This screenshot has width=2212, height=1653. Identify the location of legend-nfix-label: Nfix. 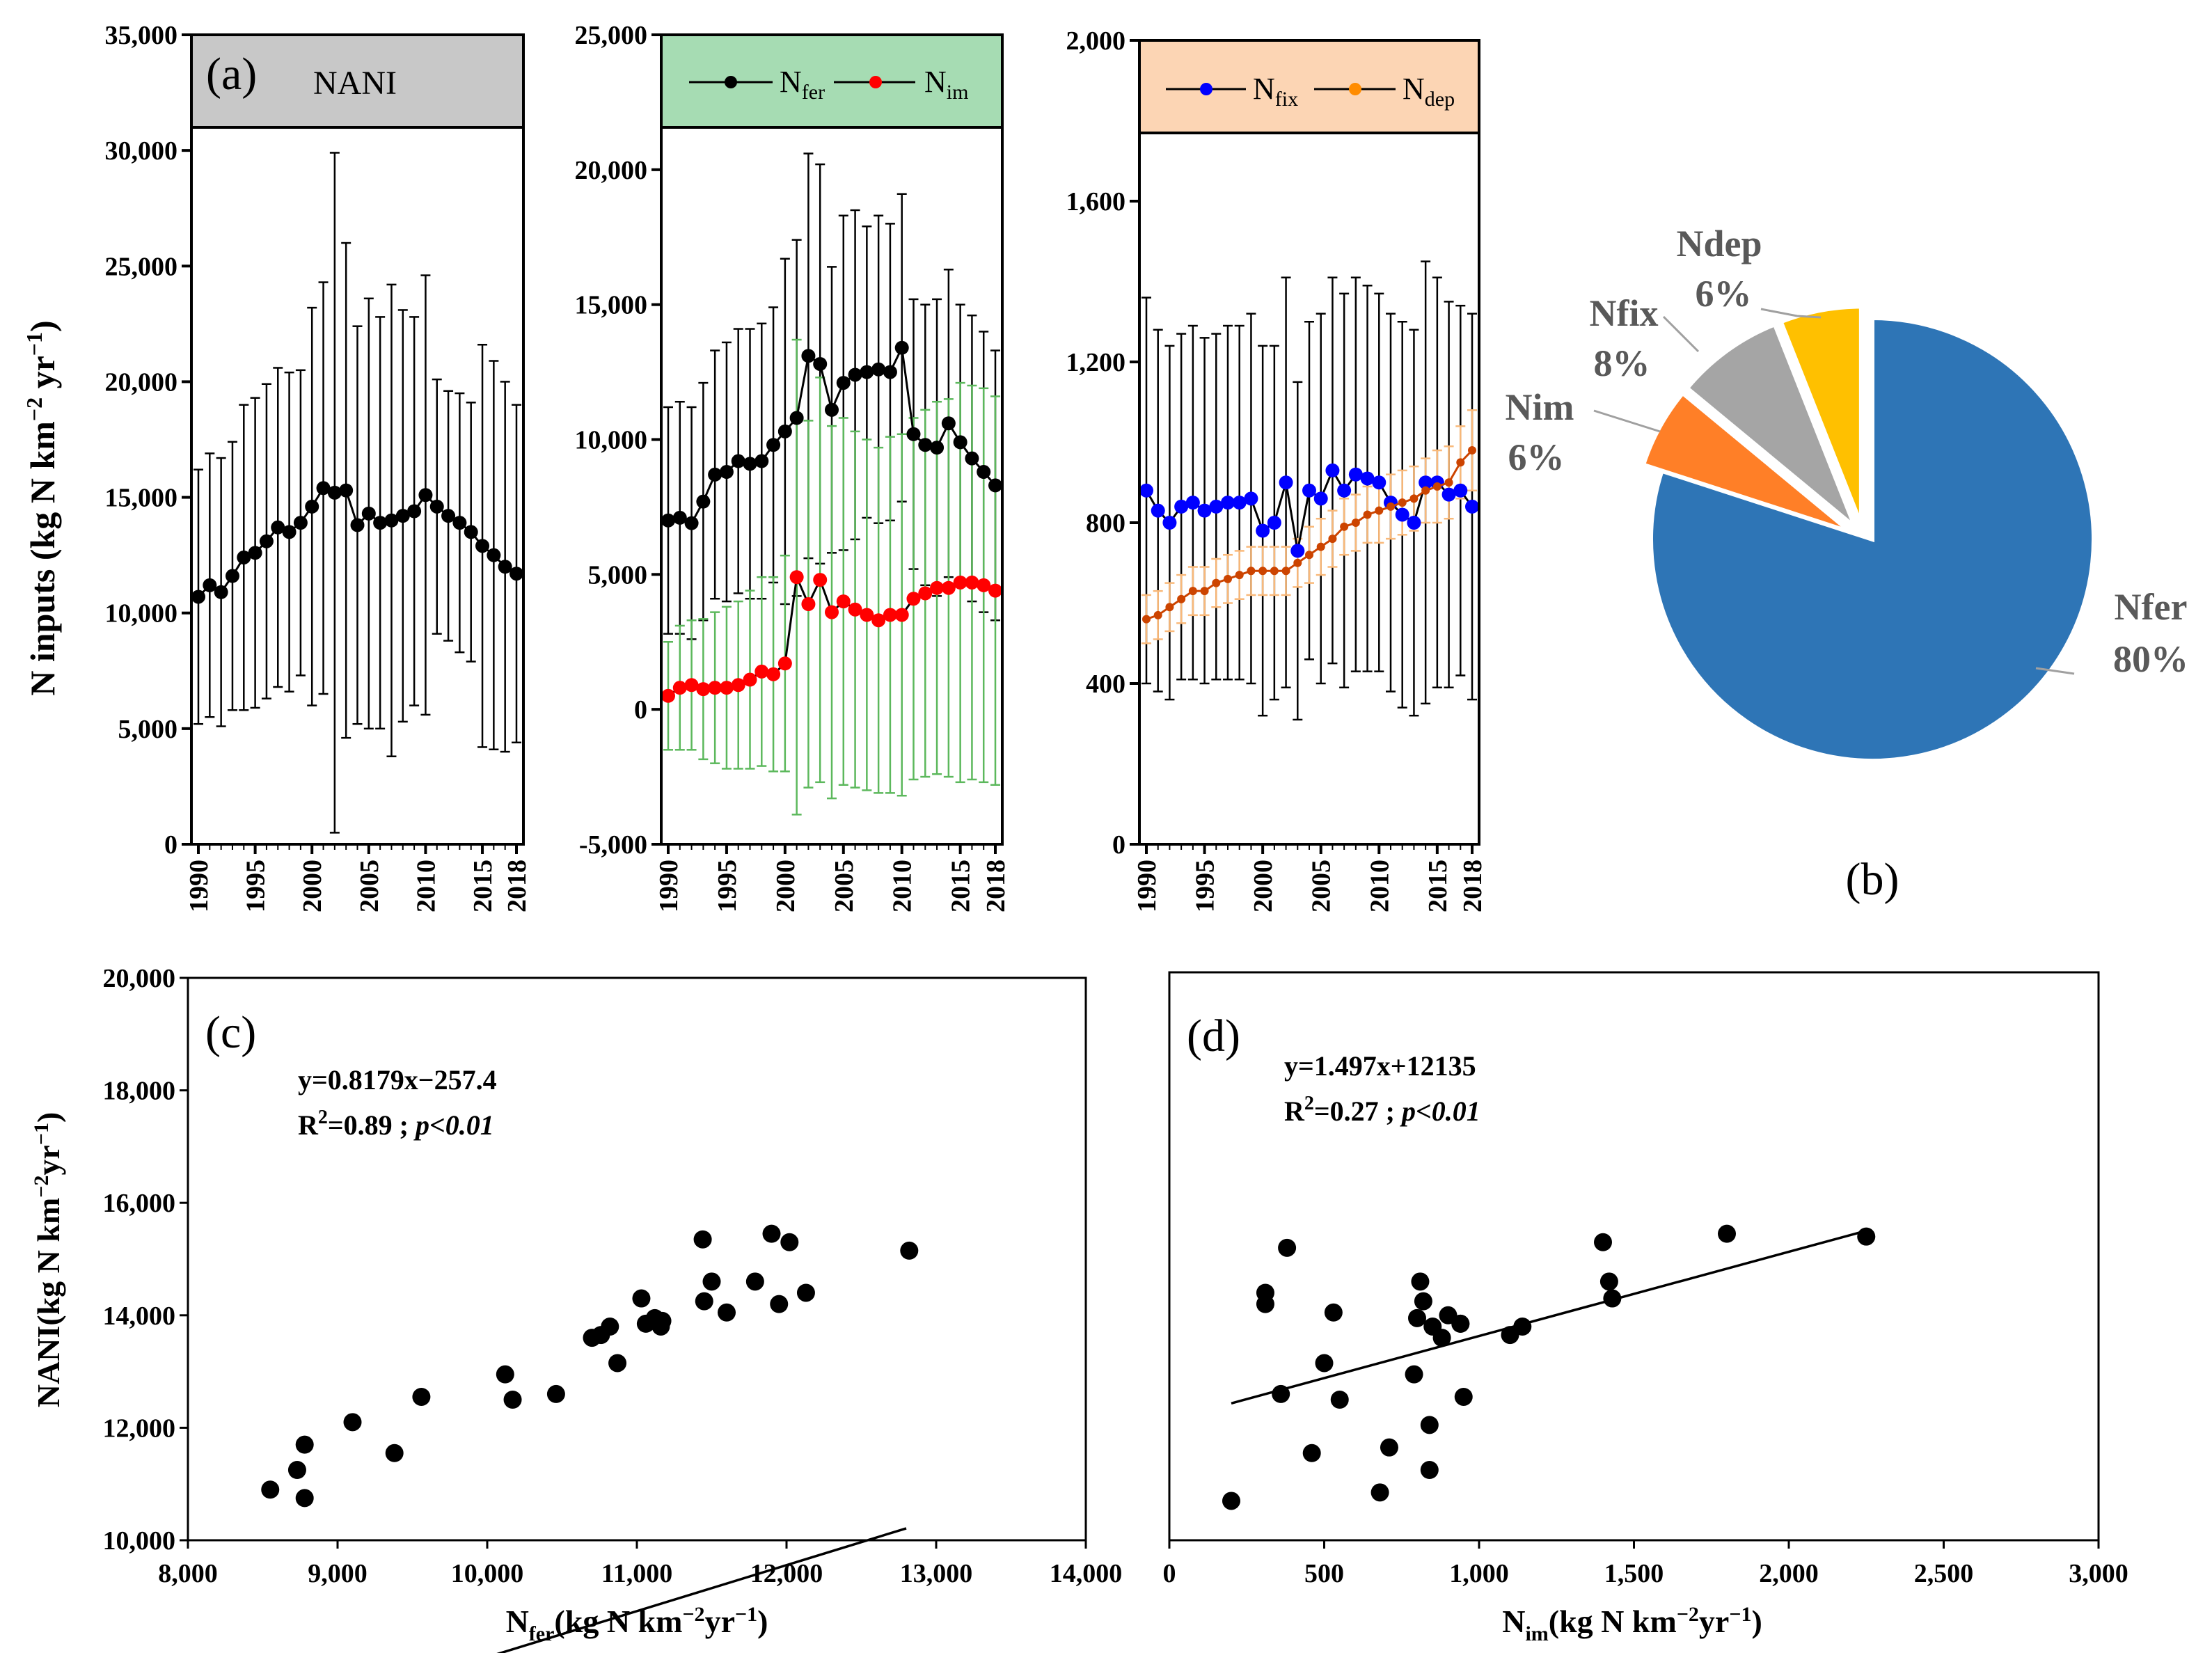
(1275, 91).